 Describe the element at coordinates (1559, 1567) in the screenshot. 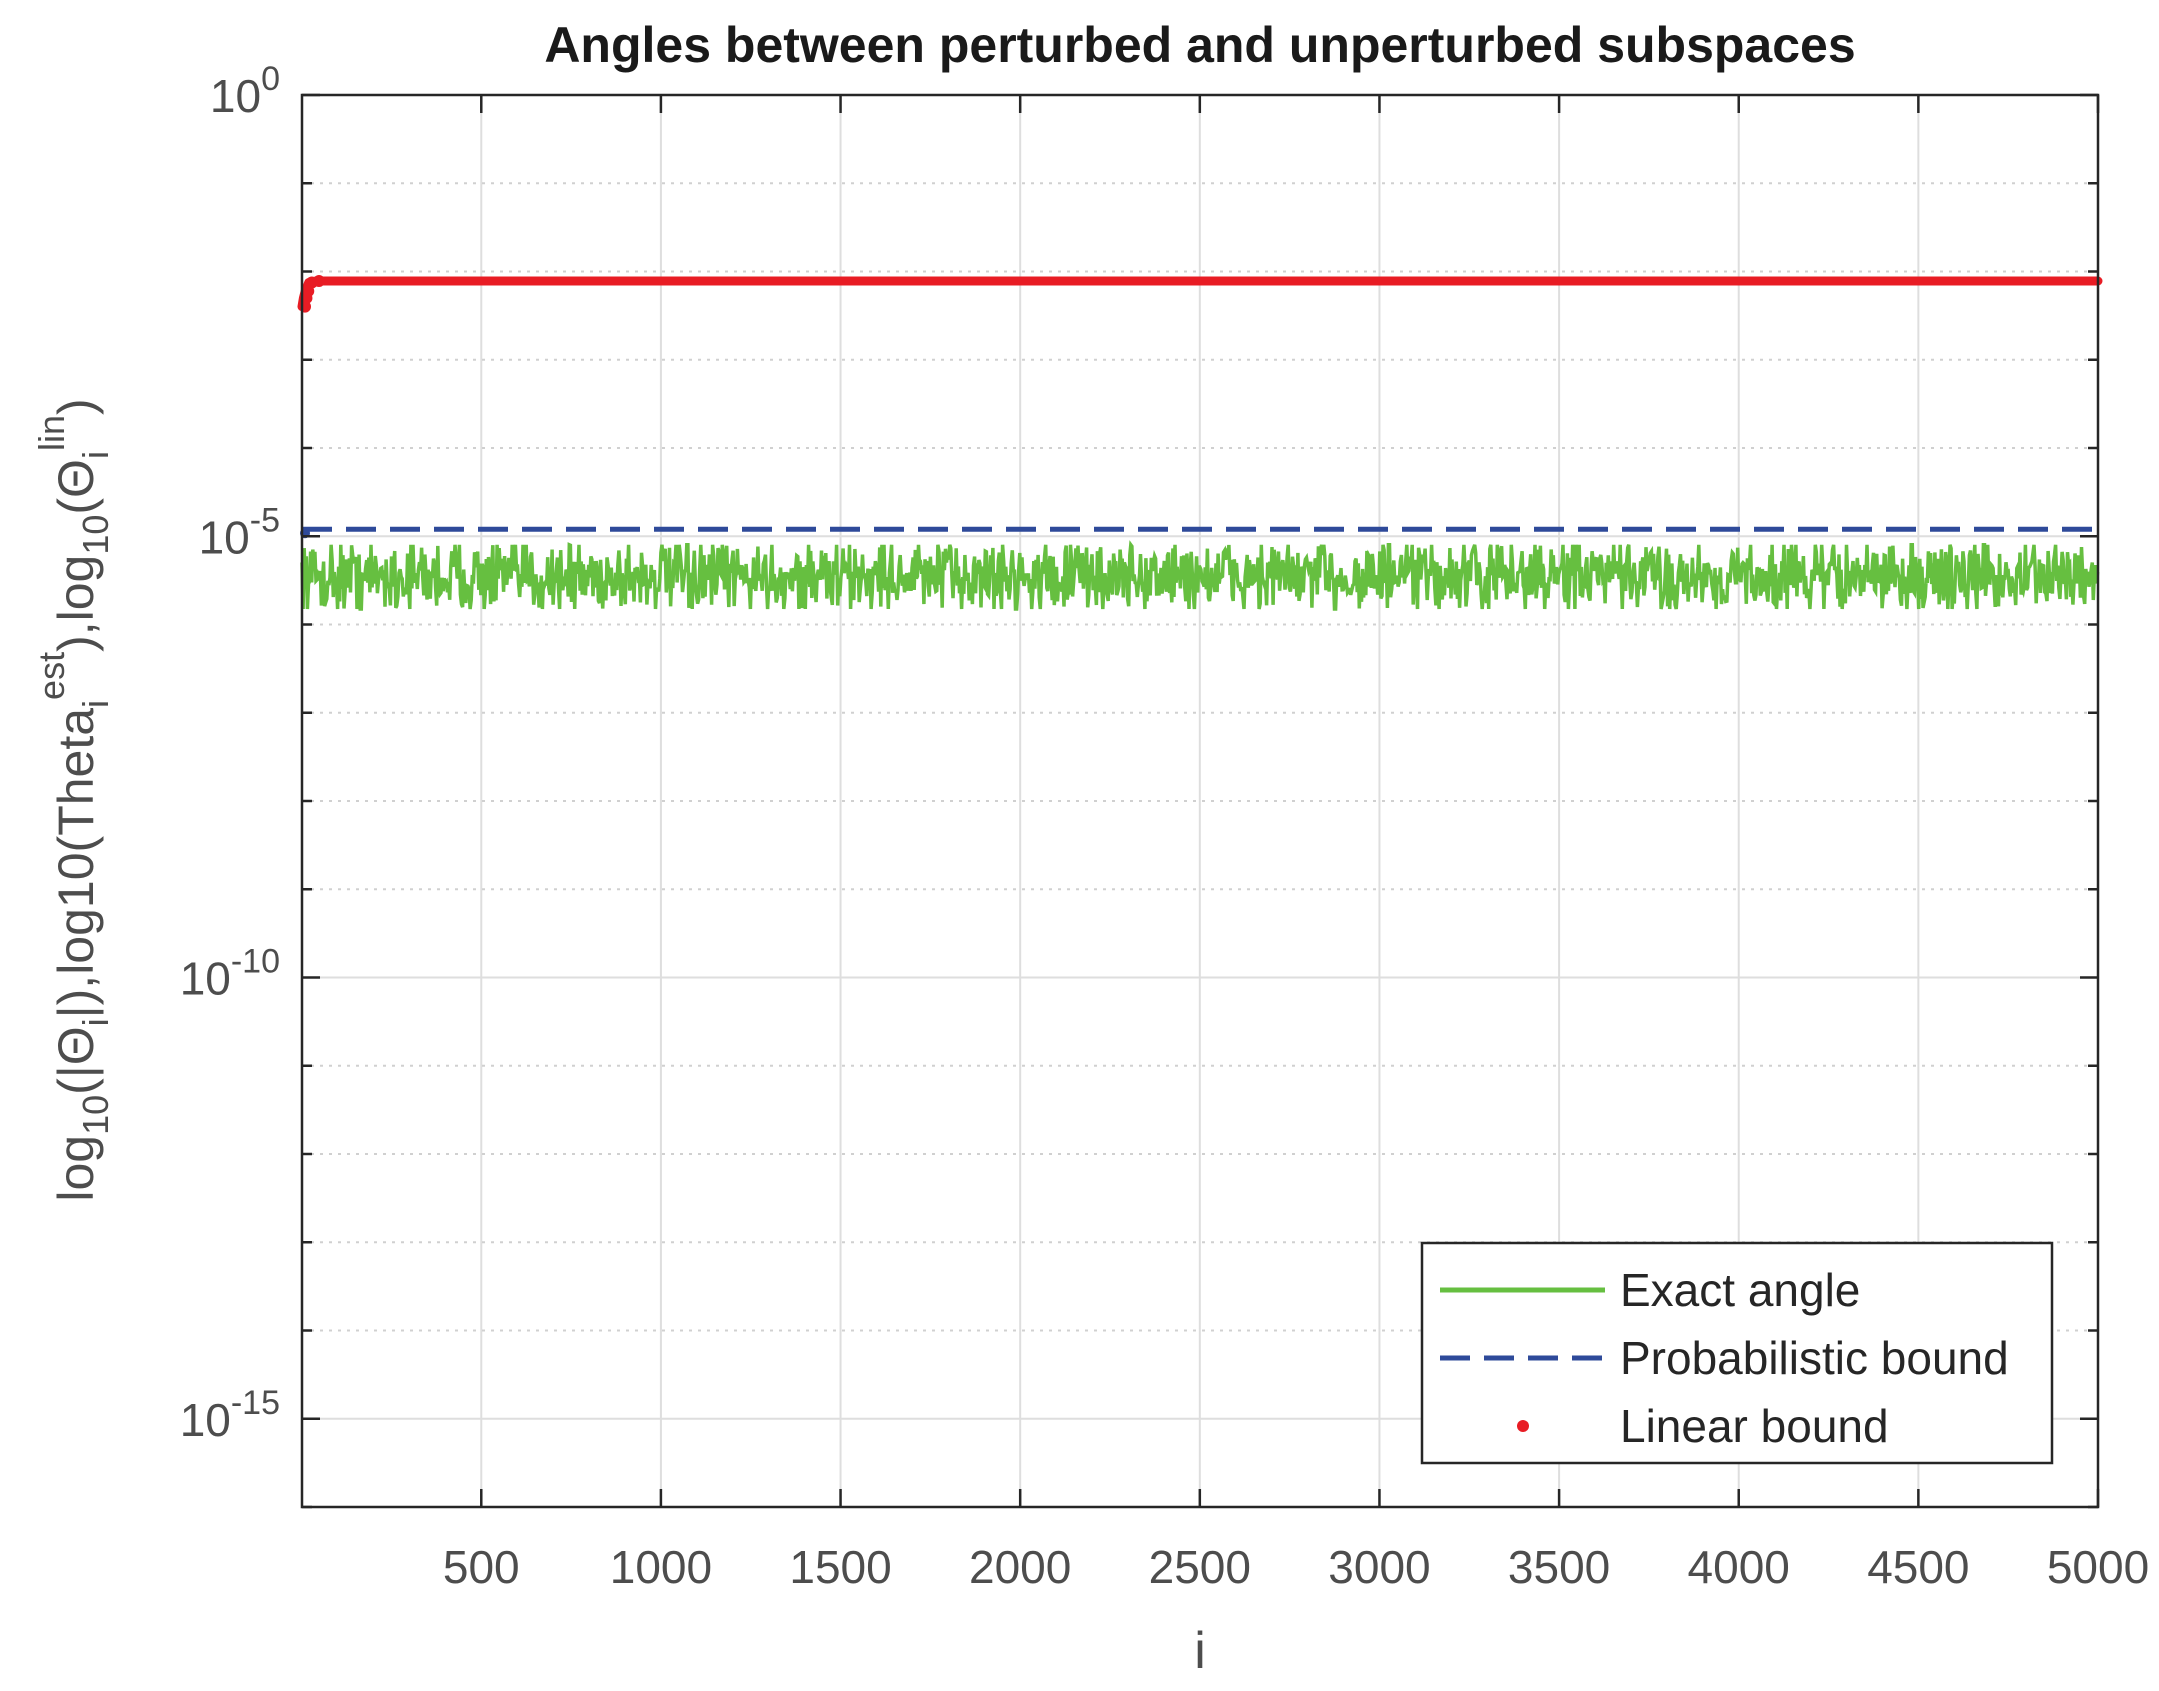

I see `x-tick-label: 3500` at that location.